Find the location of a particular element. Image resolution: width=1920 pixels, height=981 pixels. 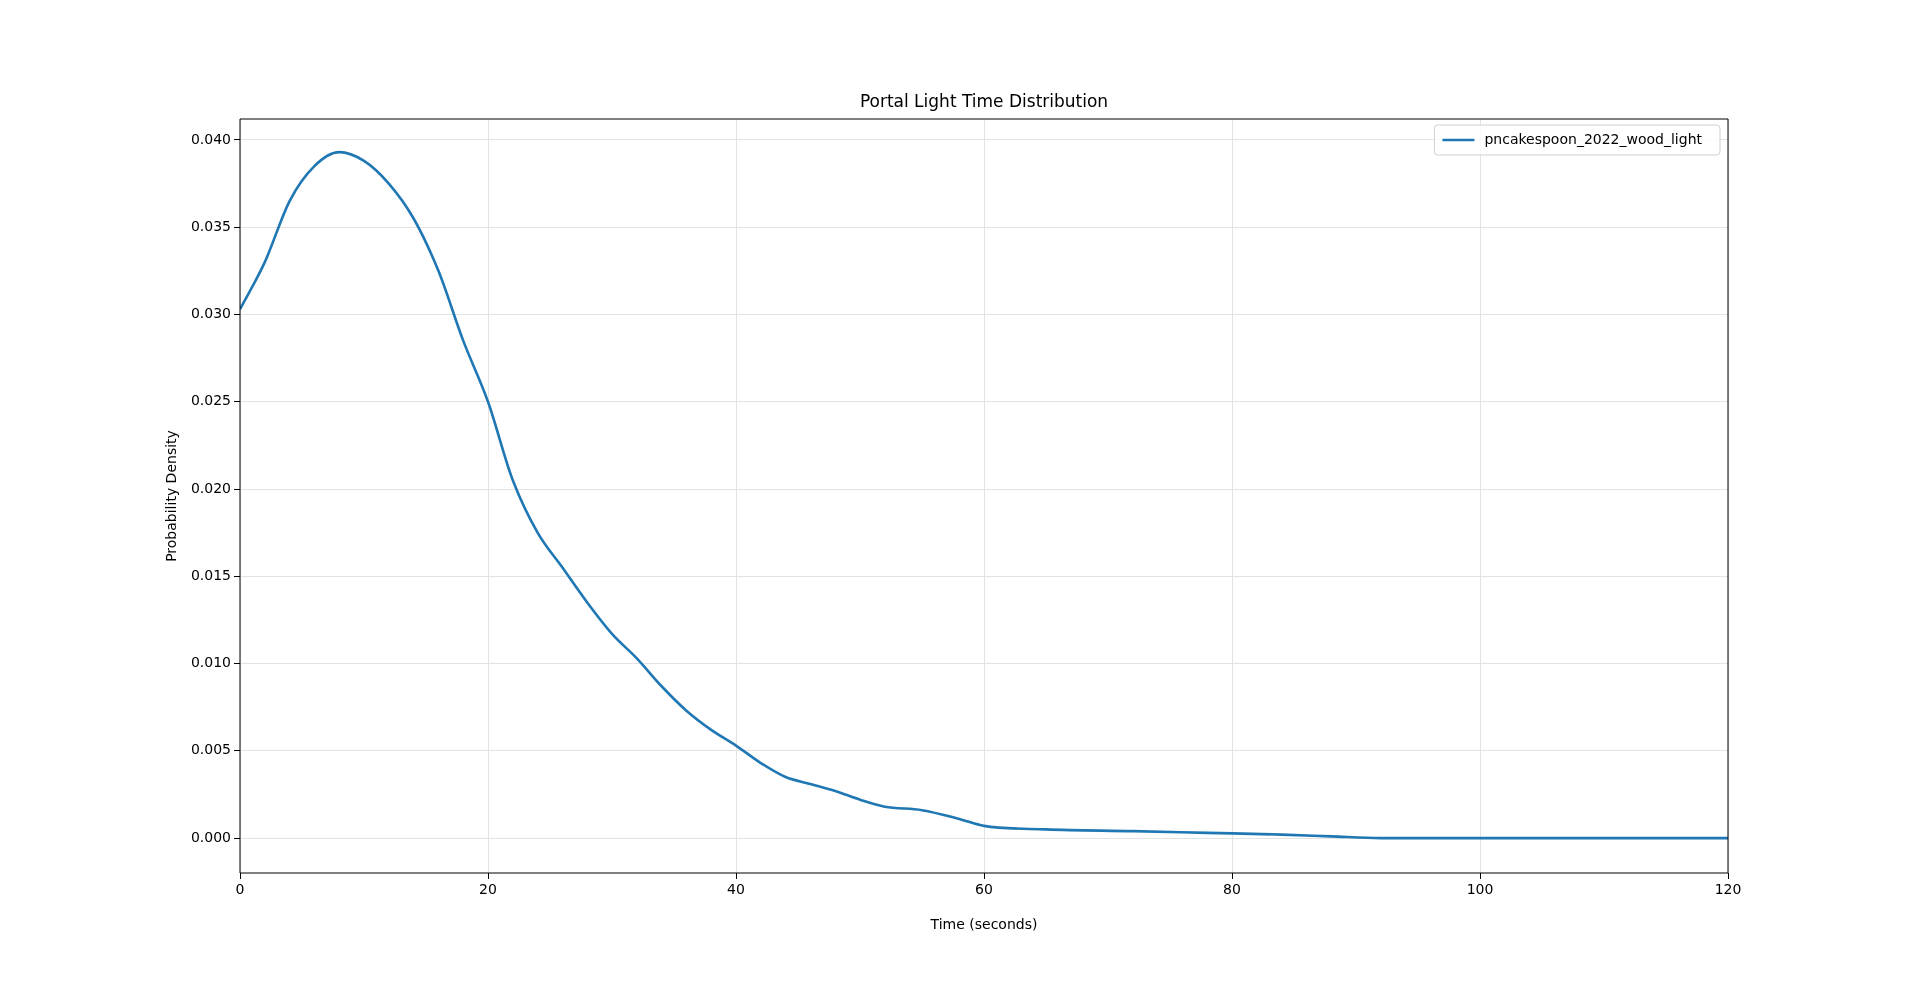

chart-title: Portal Light Time Distribution is located at coordinates (984, 100).